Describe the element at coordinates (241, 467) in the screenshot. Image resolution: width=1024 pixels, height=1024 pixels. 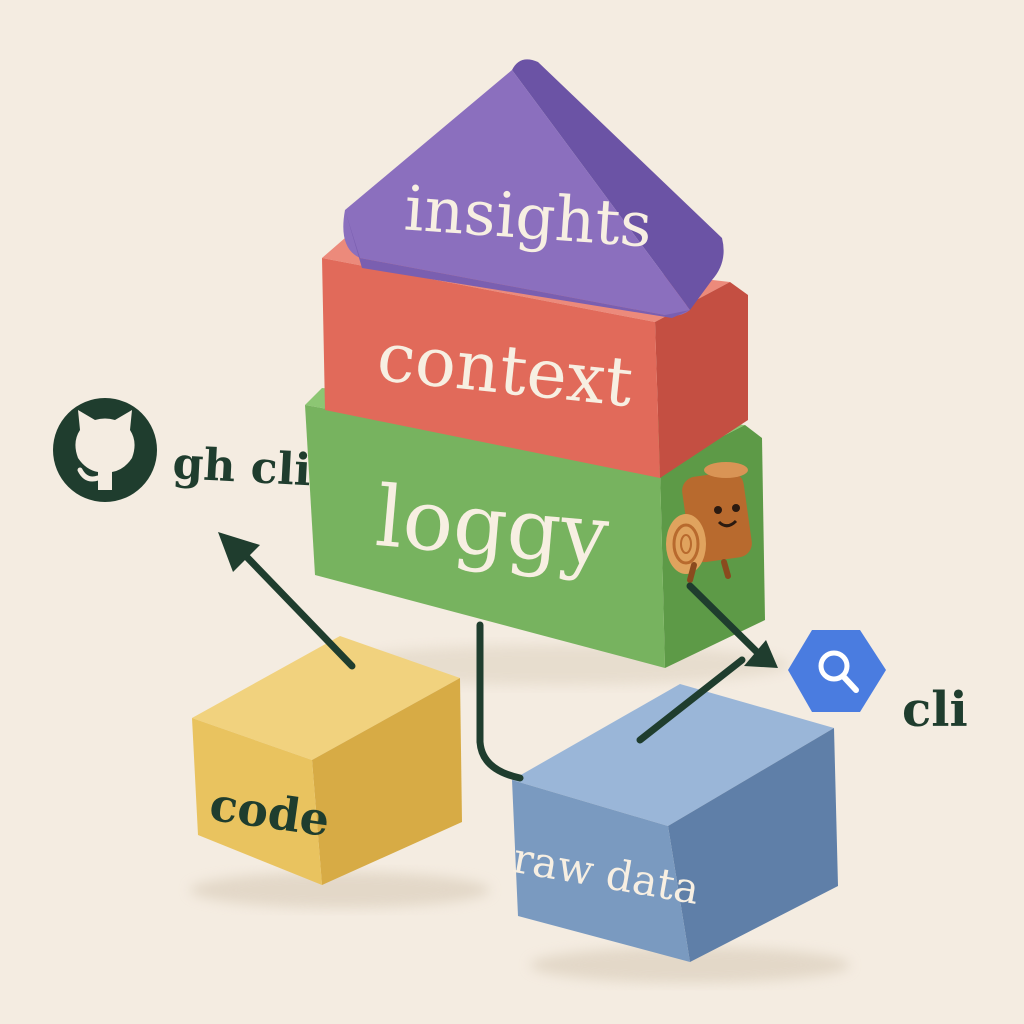
I see `gh-cli-label: gh cli` at that location.